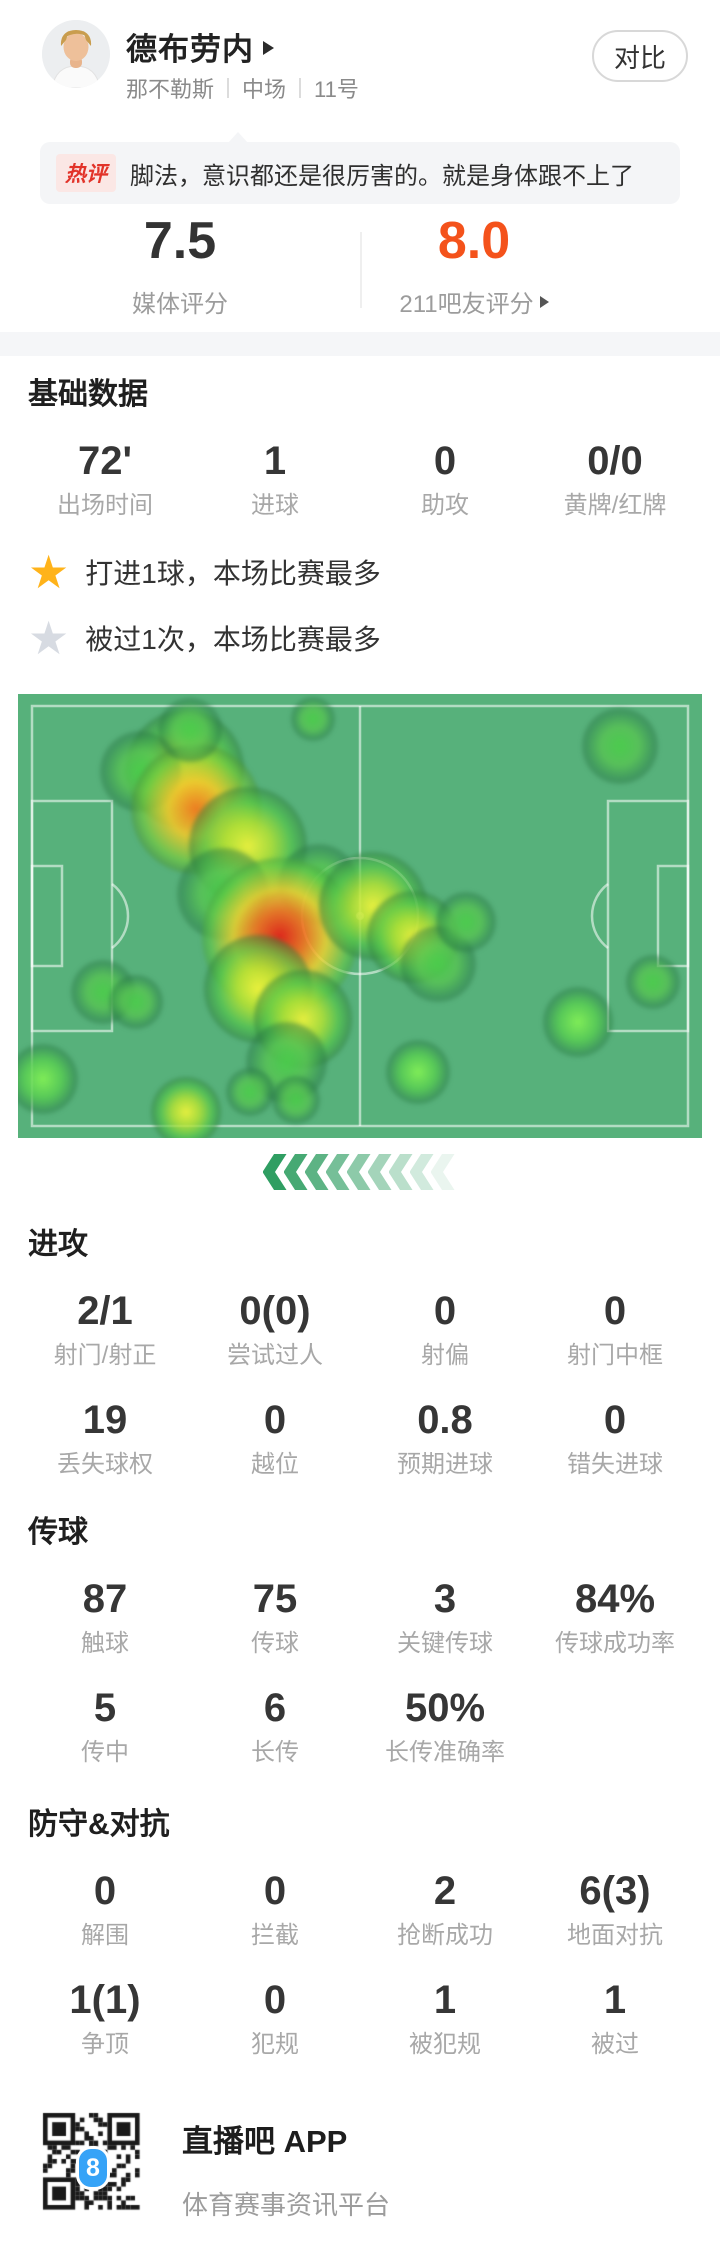  Describe the element at coordinates (48, 1079) in the screenshot. I see `heat-blob-green-bright` at that location.